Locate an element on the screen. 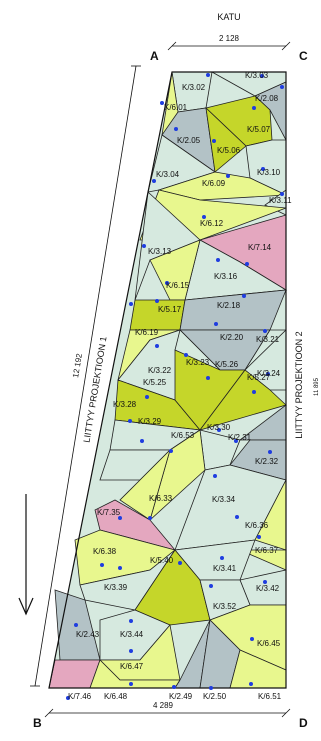 This screenshot has width=321, height=741. panel-label: K/5.40 is located at coordinates (162, 560).